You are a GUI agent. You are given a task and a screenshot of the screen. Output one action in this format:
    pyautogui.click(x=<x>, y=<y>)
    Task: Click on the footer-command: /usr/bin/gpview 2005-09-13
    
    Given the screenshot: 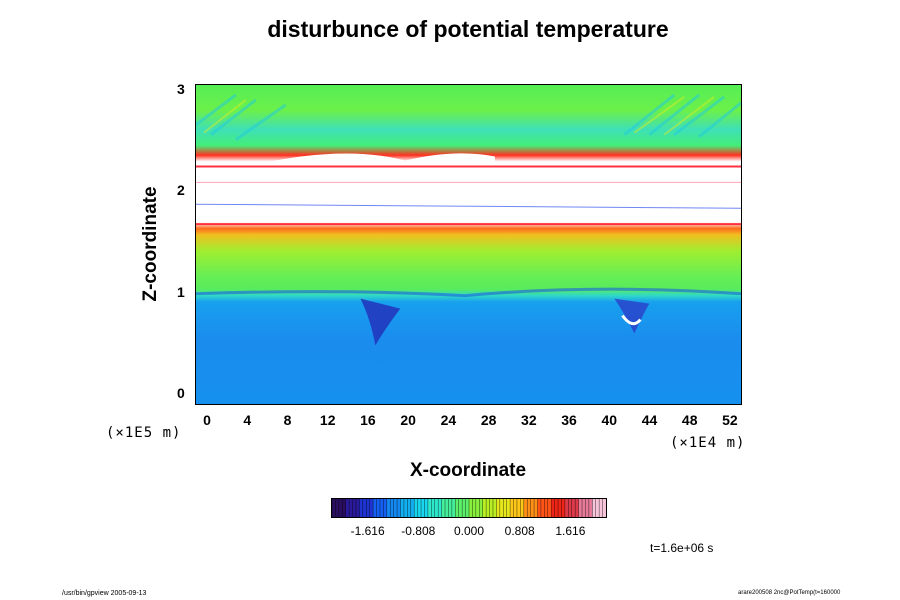 What is the action you would take?
    pyautogui.click(x=104, y=593)
    